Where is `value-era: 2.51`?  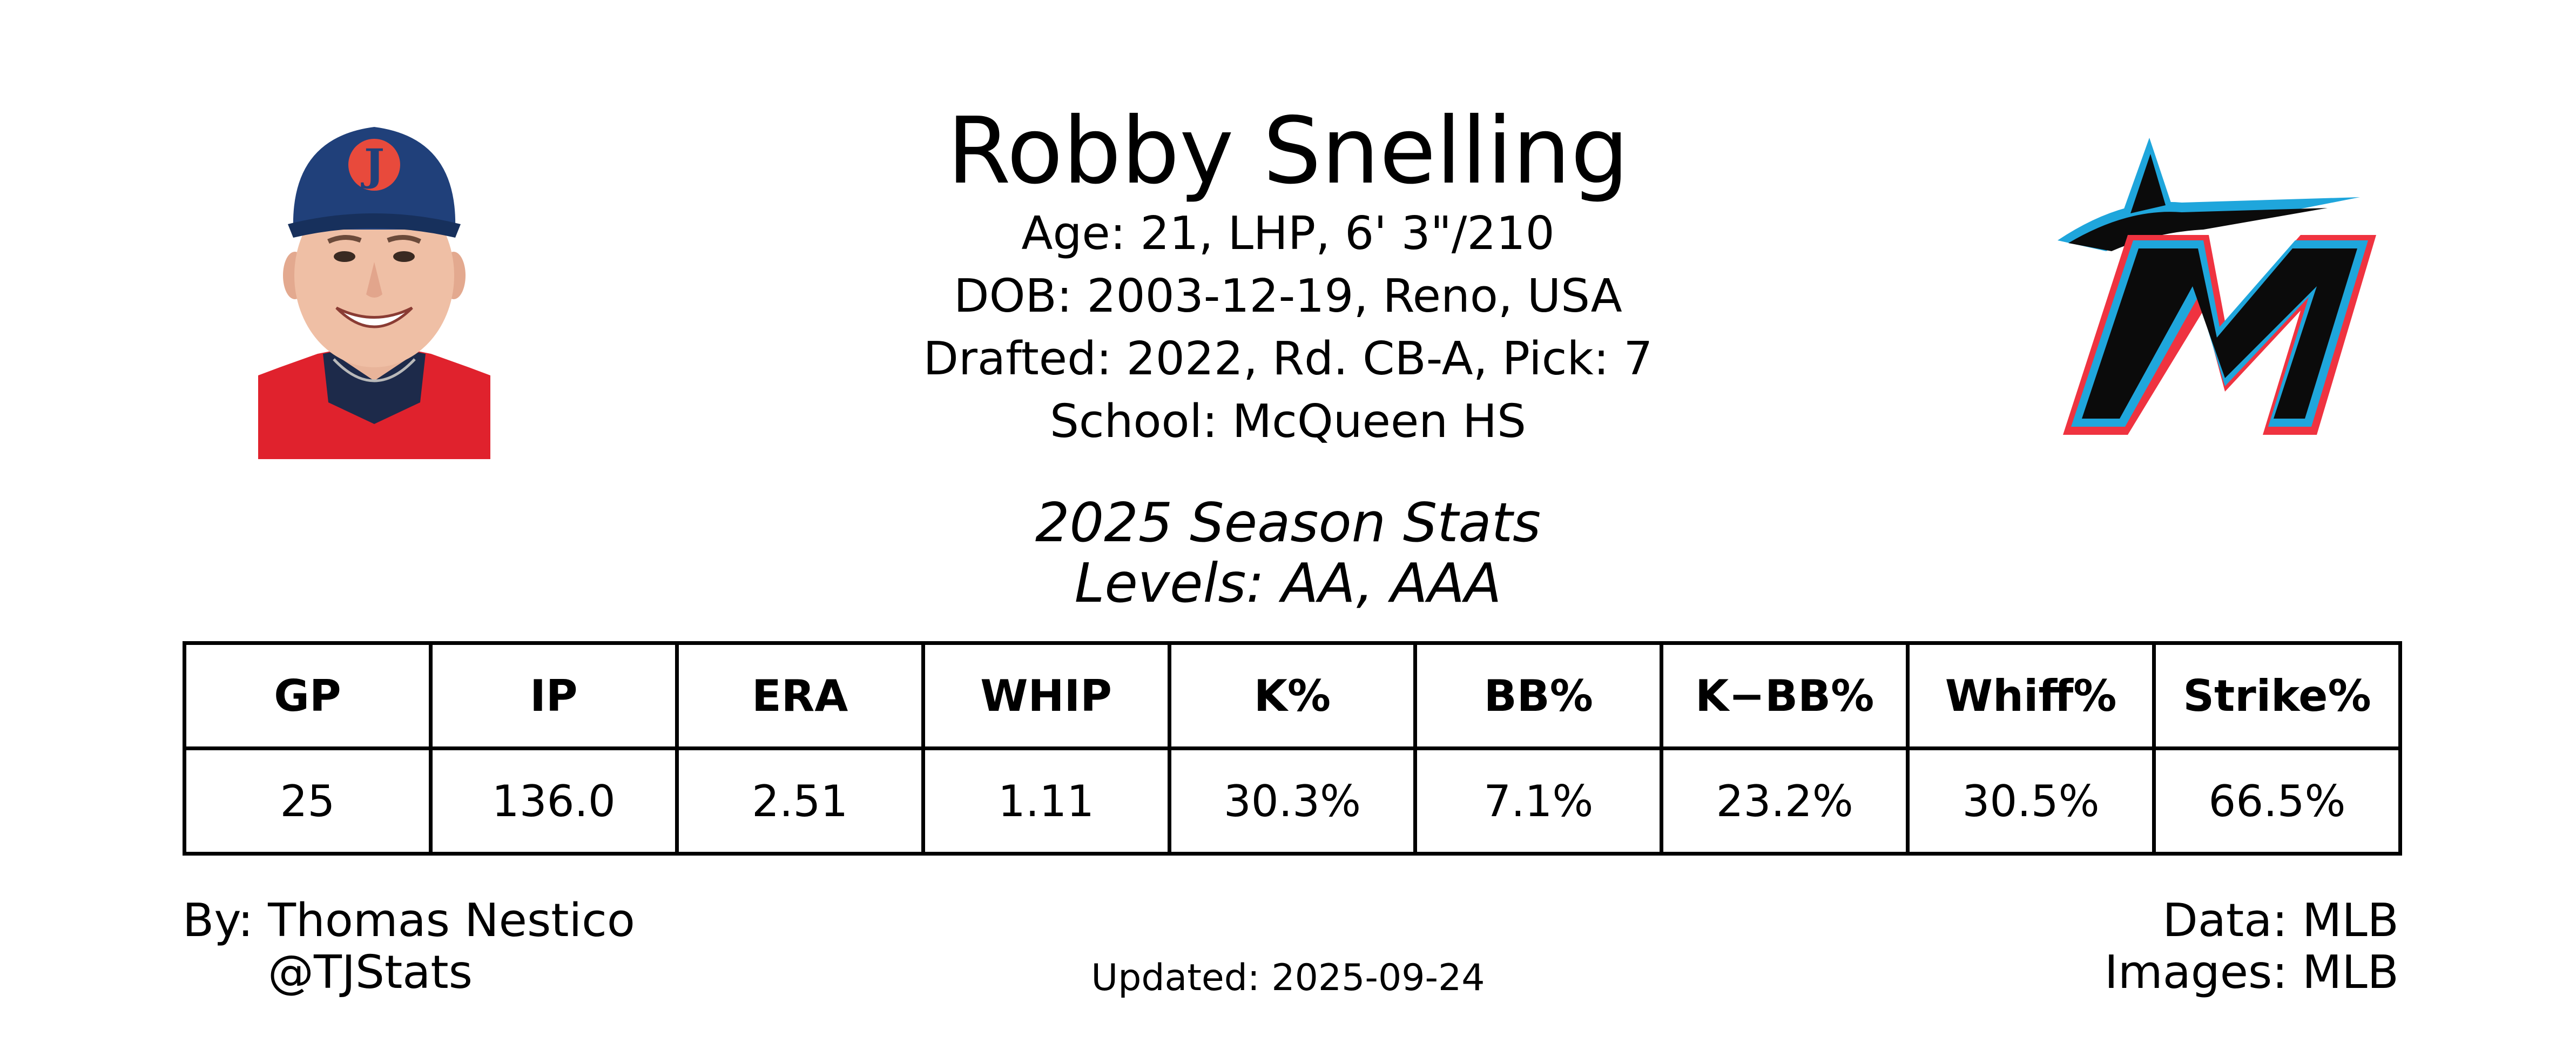 value-era: 2.51 is located at coordinates (800, 801).